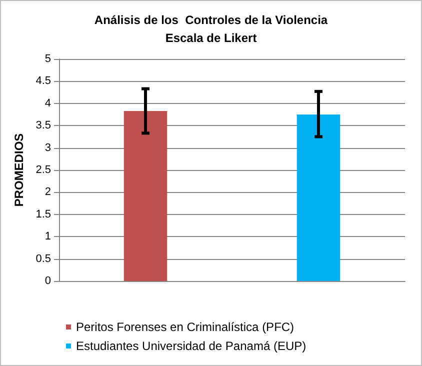 Image resolution: width=422 pixels, height=366 pixels. Describe the element at coordinates (191, 346) in the screenshot. I see `legend-label: Estudiantes Universidad de Panamá (EUP)` at that location.